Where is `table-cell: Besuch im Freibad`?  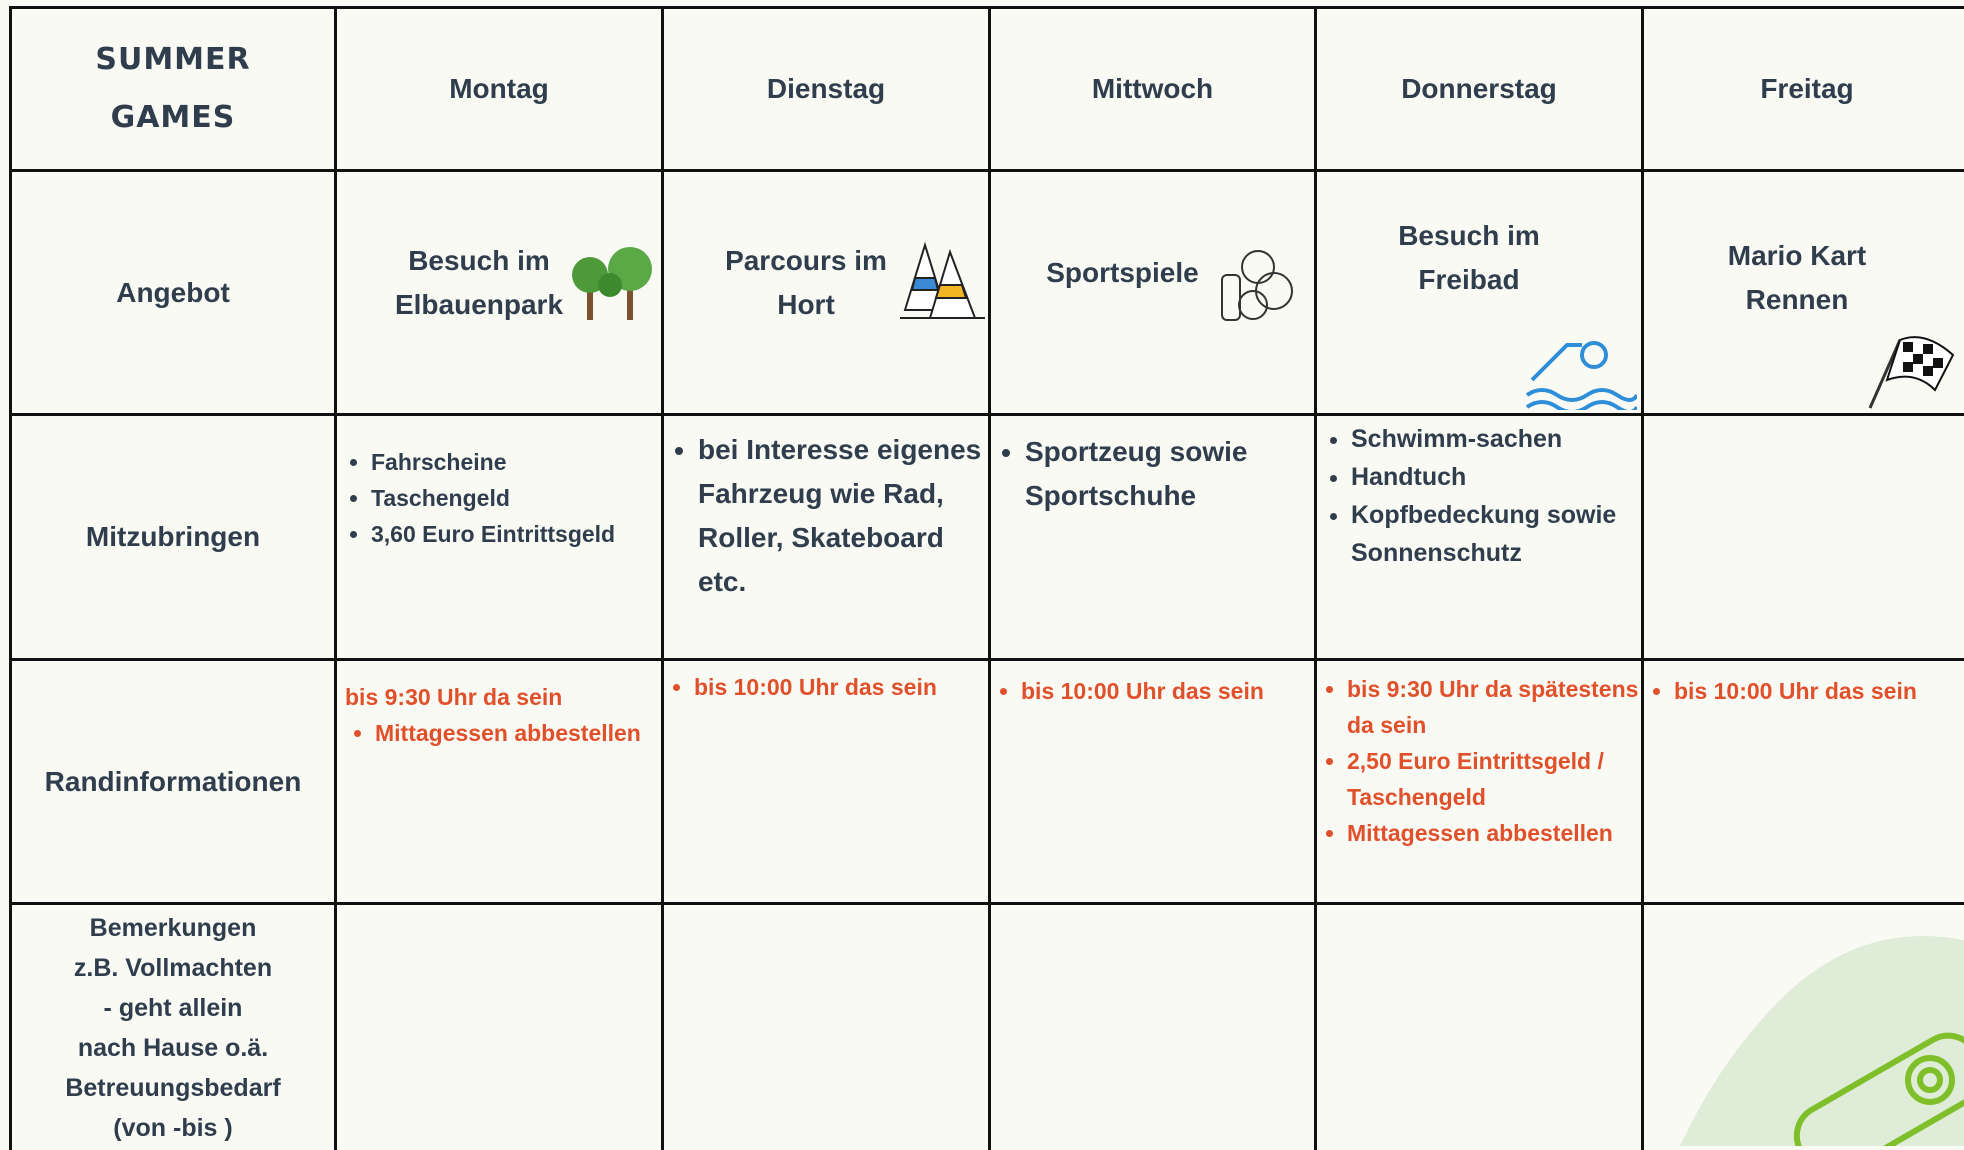 table-cell: Besuch im Freibad is located at coordinates (1477, 291).